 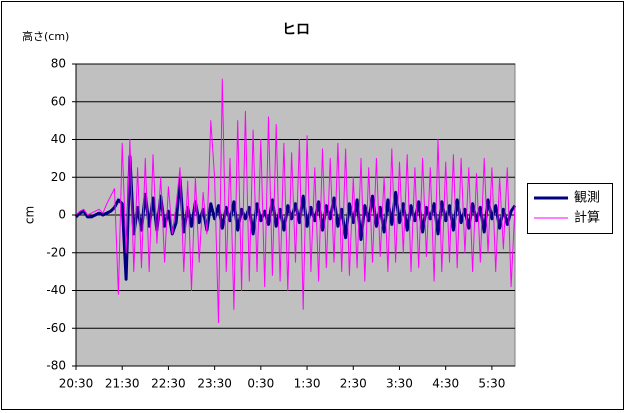 What do you see at coordinates (168, 384) in the screenshot?
I see `x-tick-label: 22:30` at bounding box center [168, 384].